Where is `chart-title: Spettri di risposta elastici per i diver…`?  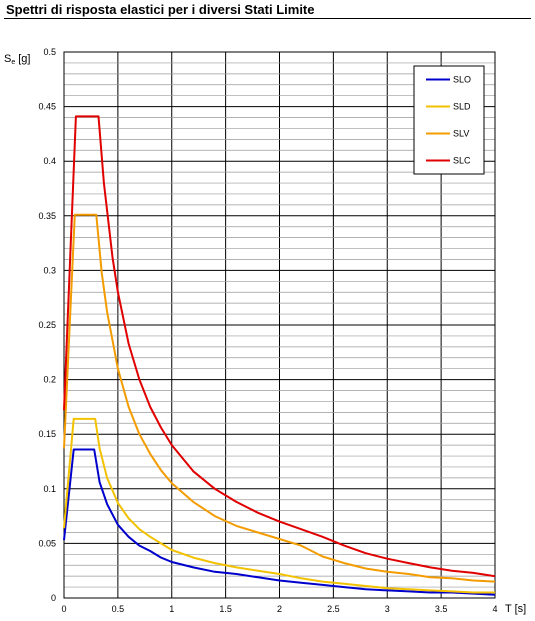 chart-title: Spettri di risposta elastici per i diver… is located at coordinates (160, 9).